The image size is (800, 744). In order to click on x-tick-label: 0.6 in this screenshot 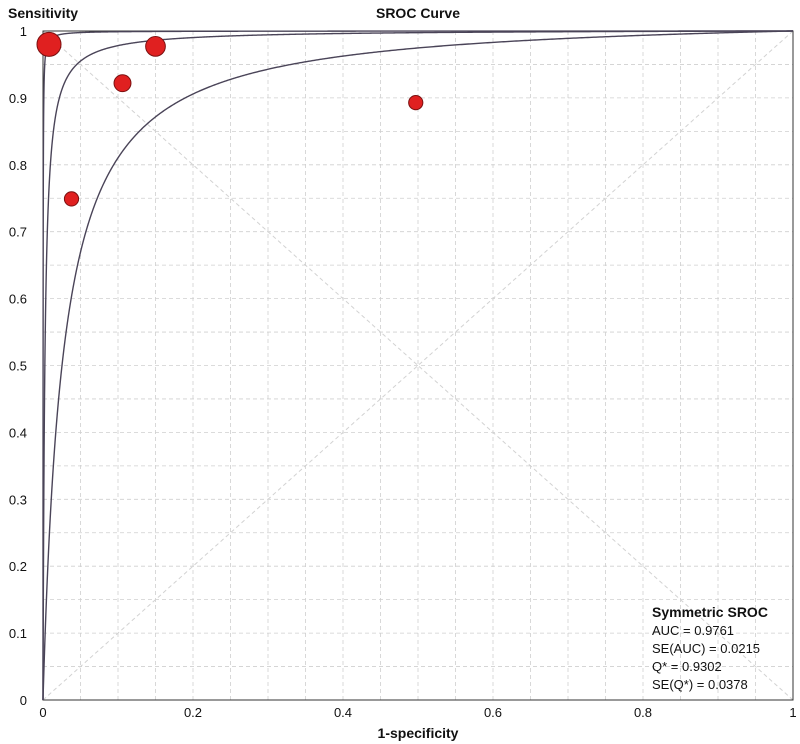, I will do `click(493, 712)`.